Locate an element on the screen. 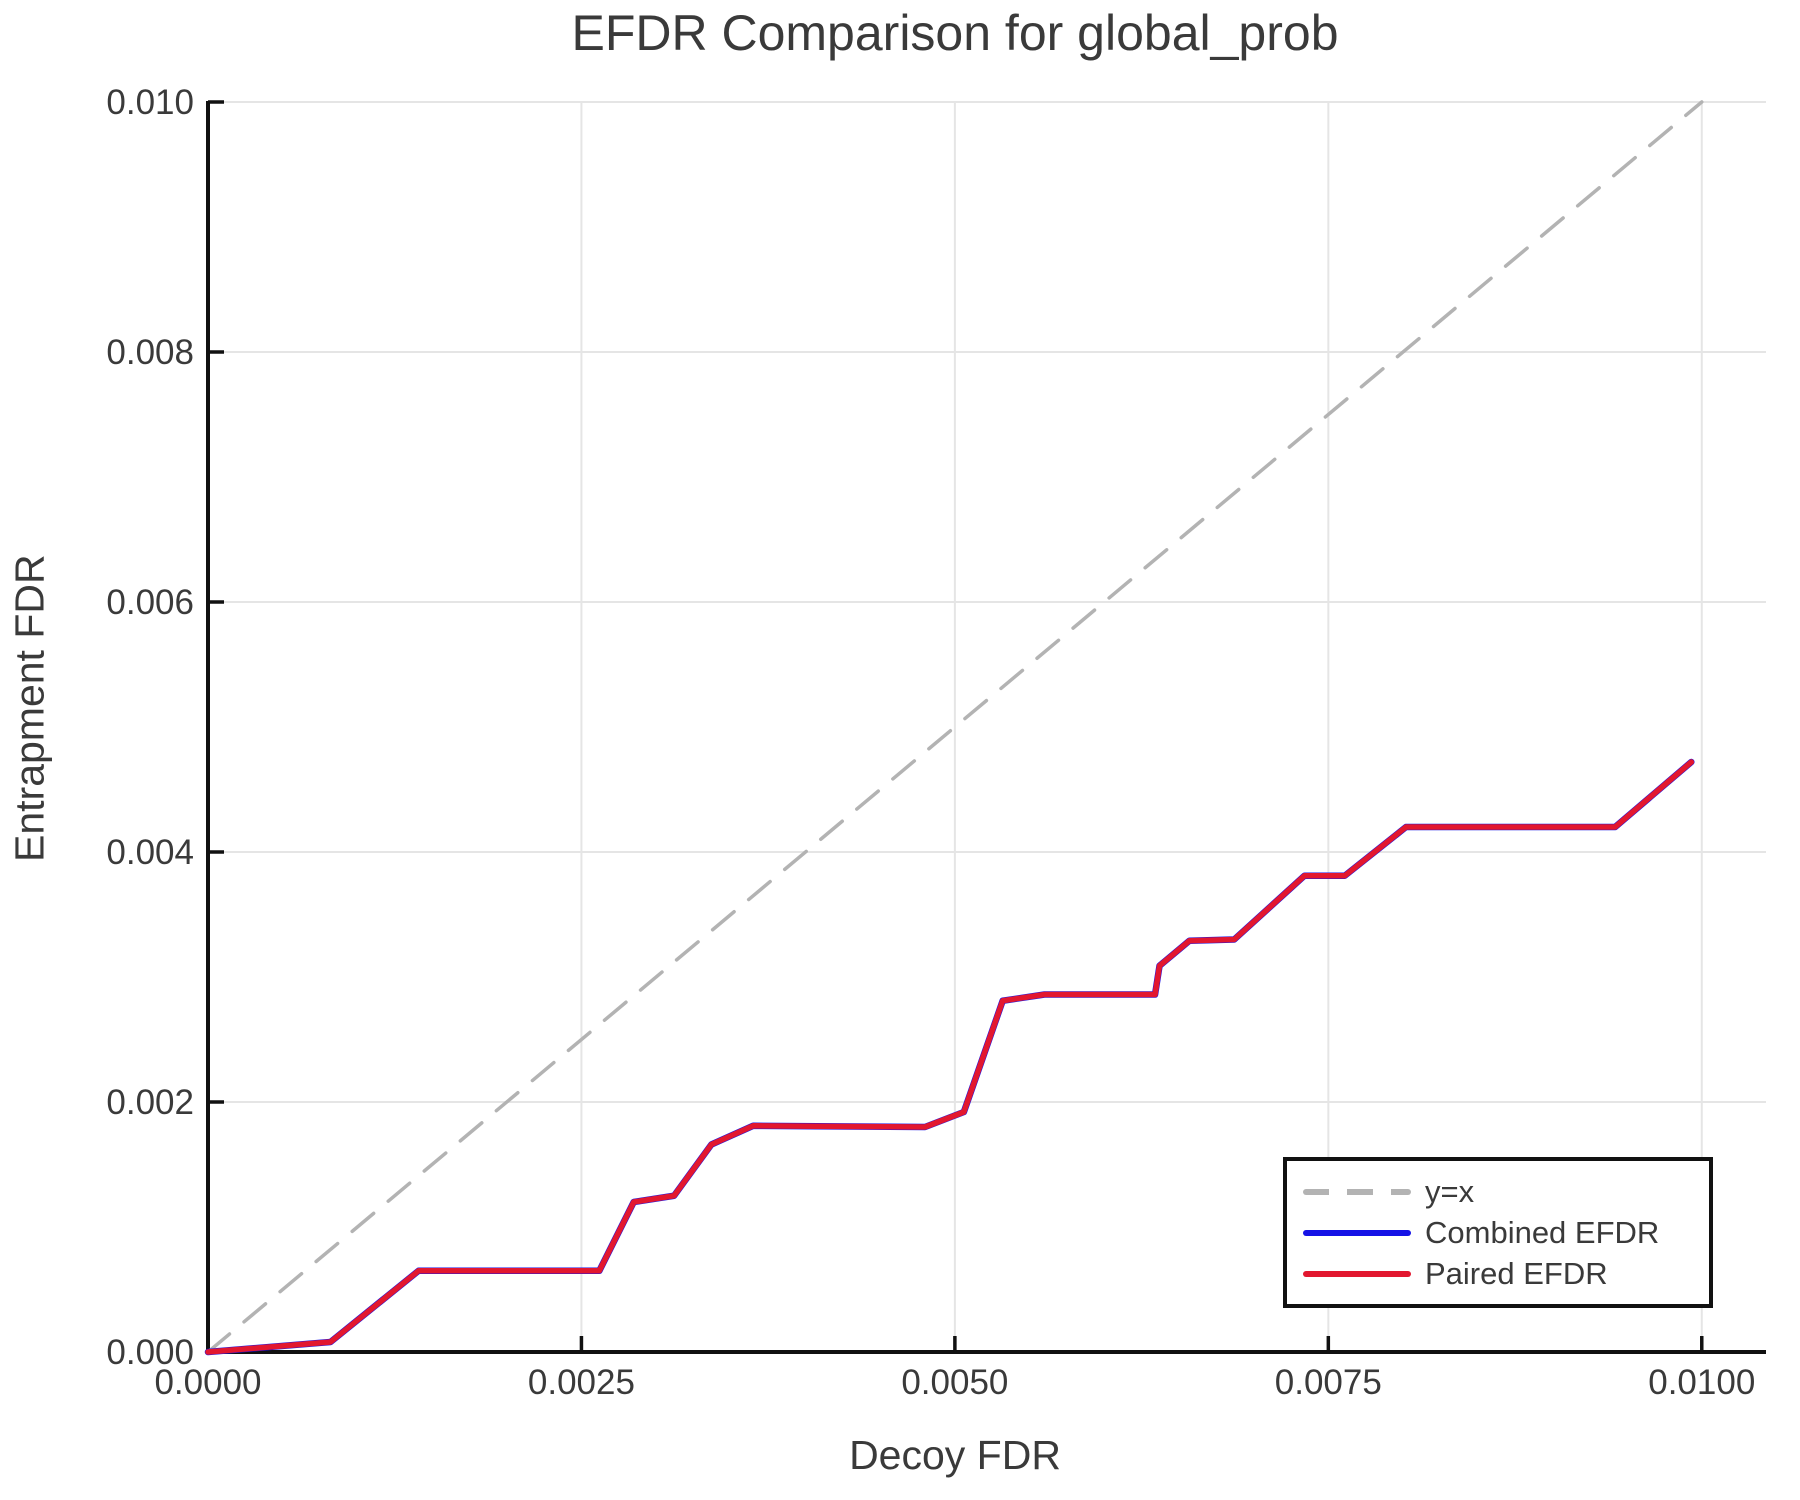 Image resolution: width=1800 pixels, height=1500 pixels. paired-line-sample is located at coordinates (1357, 1273).